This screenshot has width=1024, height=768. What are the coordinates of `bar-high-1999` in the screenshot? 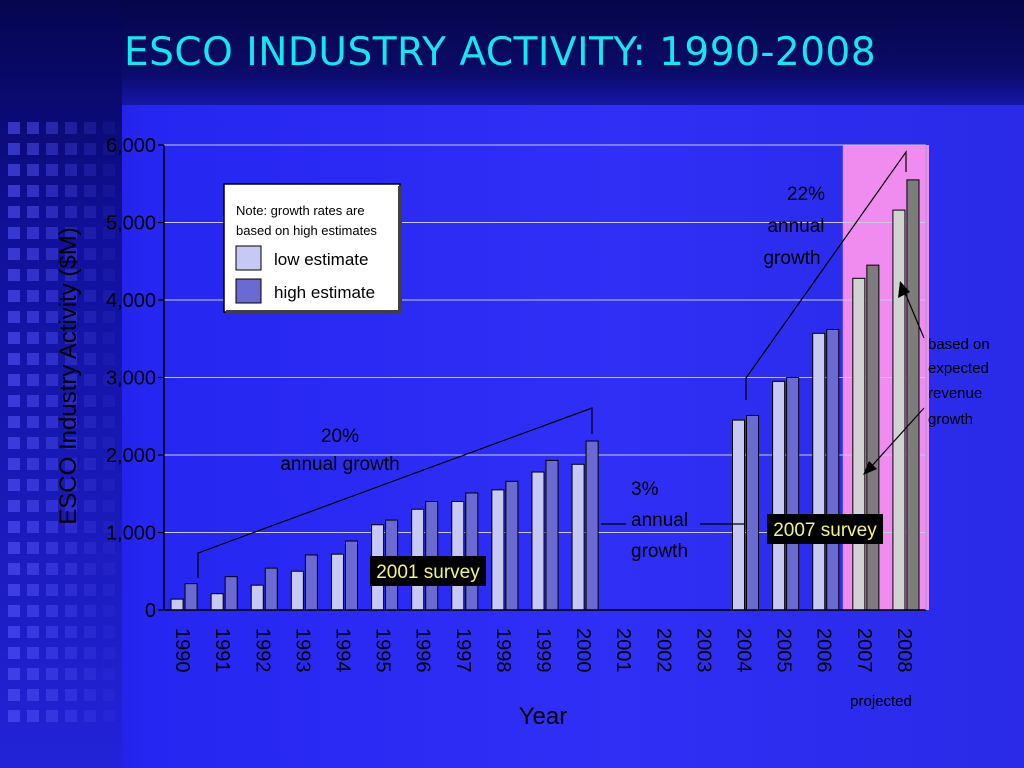 It's located at (552, 535).